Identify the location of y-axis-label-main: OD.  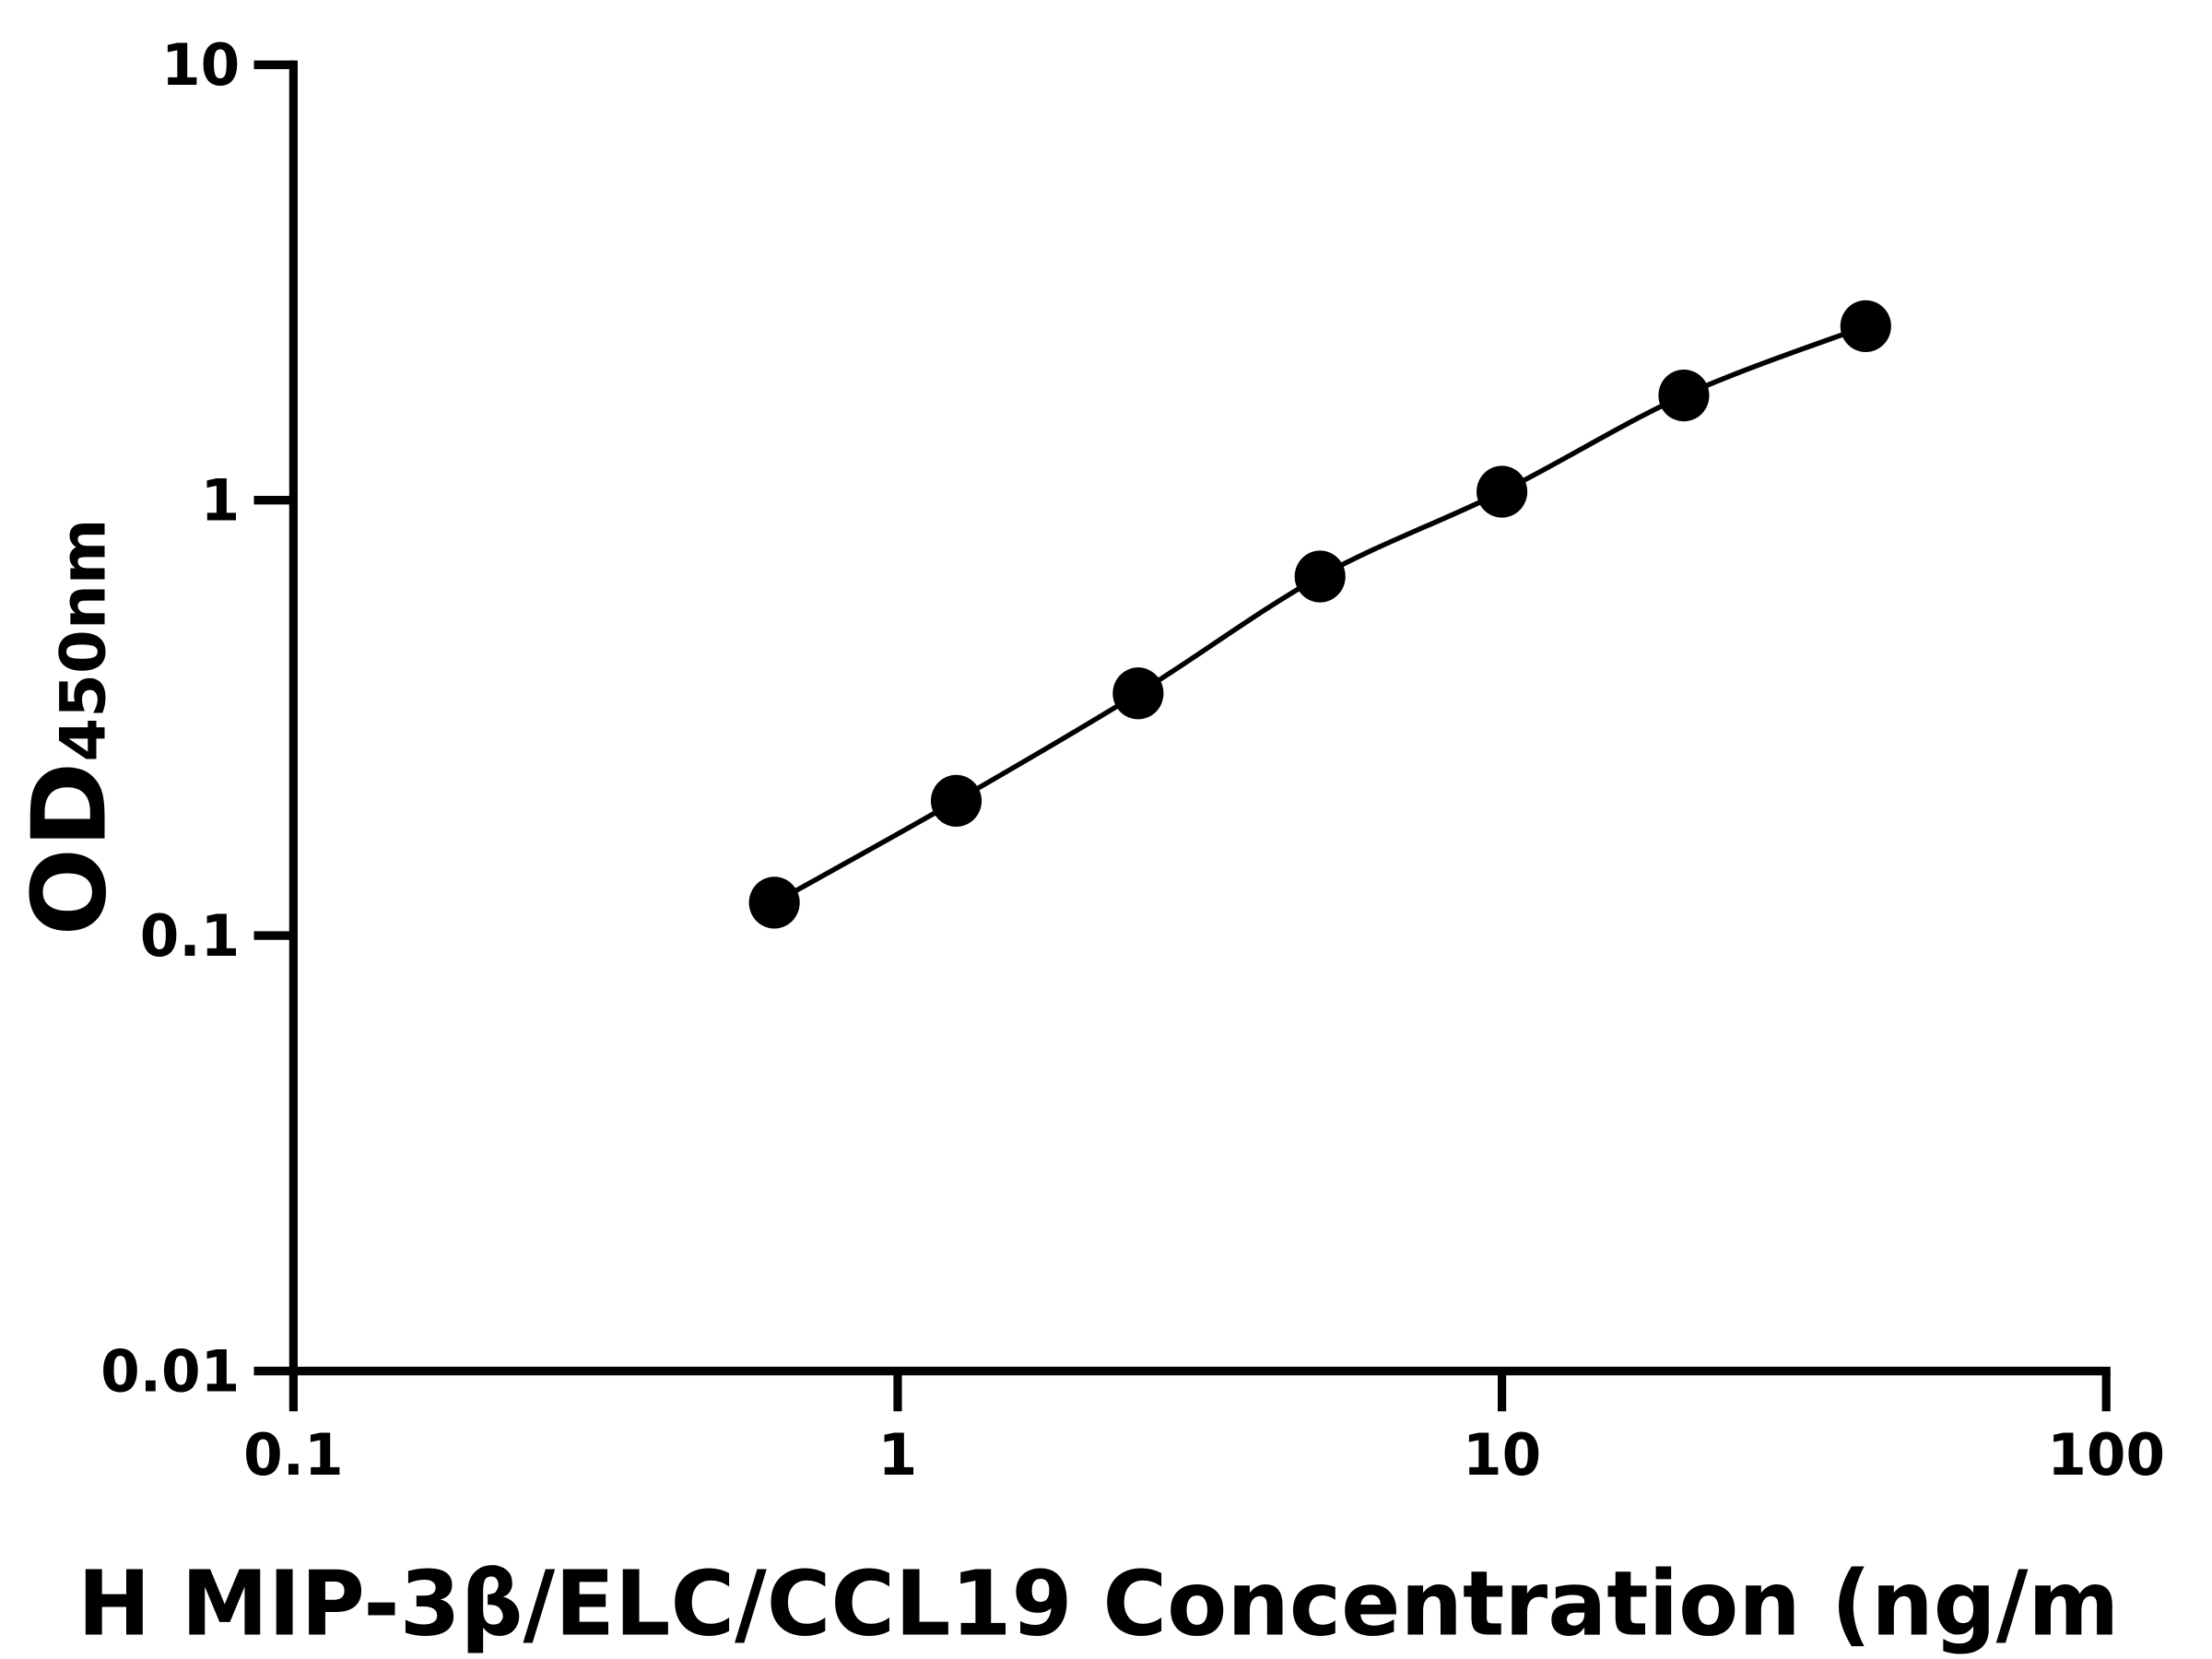
(70, 849).